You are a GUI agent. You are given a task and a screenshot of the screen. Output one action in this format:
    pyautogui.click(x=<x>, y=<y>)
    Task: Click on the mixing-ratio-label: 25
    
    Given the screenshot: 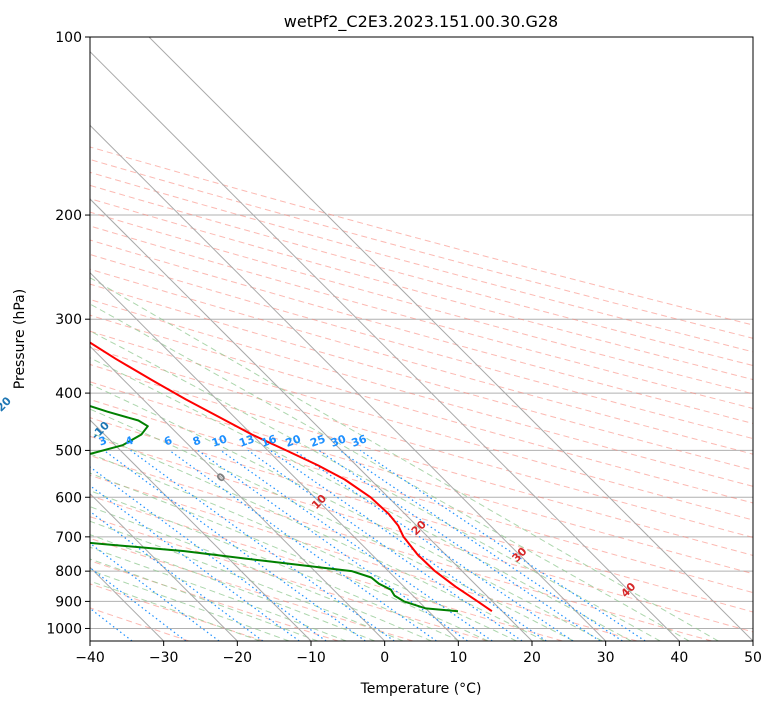 What is the action you would take?
    pyautogui.click(x=317, y=440)
    